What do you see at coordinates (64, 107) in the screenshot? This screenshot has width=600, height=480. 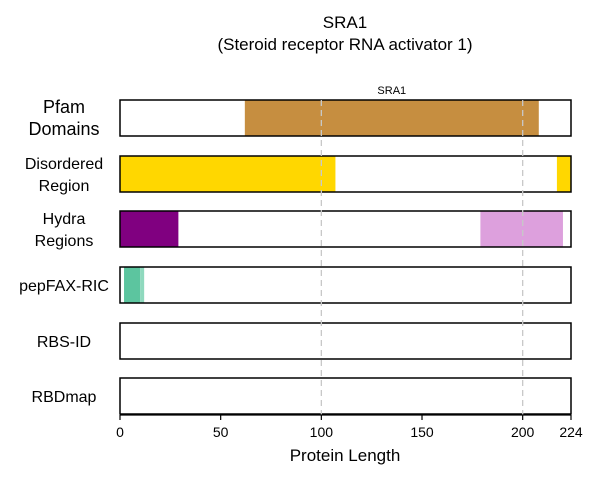 I see `row-label: Pfam` at bounding box center [64, 107].